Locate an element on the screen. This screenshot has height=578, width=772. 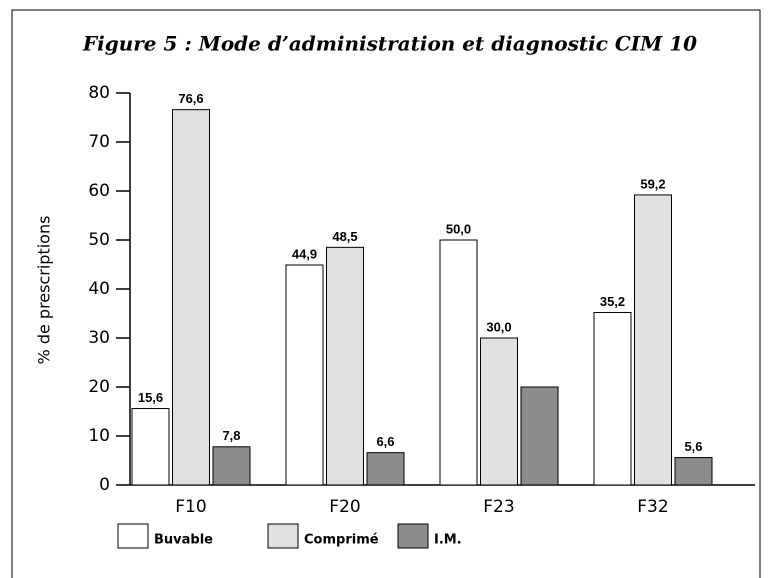
value-label: 76,6 is located at coordinates (190, 98).